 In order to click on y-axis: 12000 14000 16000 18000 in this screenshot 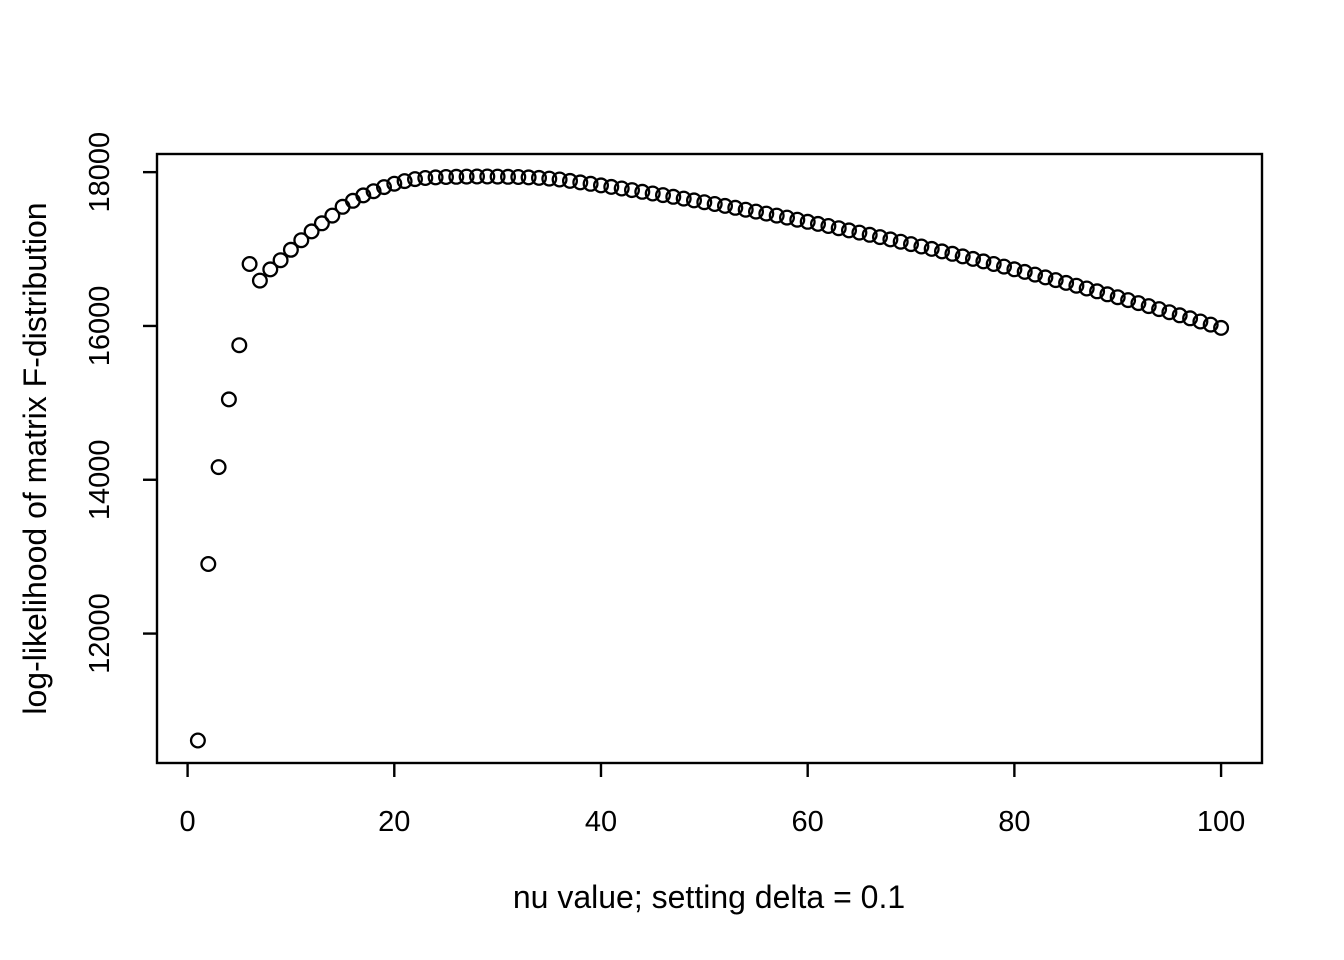, I will do `click(120, 403)`.